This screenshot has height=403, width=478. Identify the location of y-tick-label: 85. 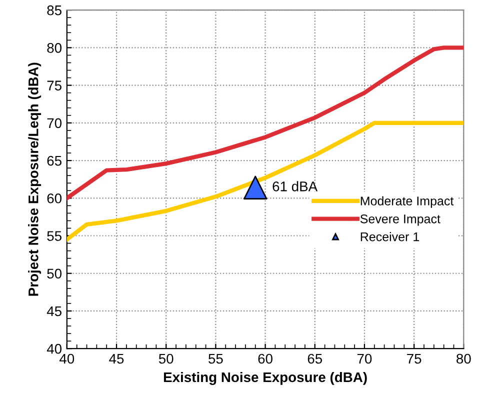
(54, 10).